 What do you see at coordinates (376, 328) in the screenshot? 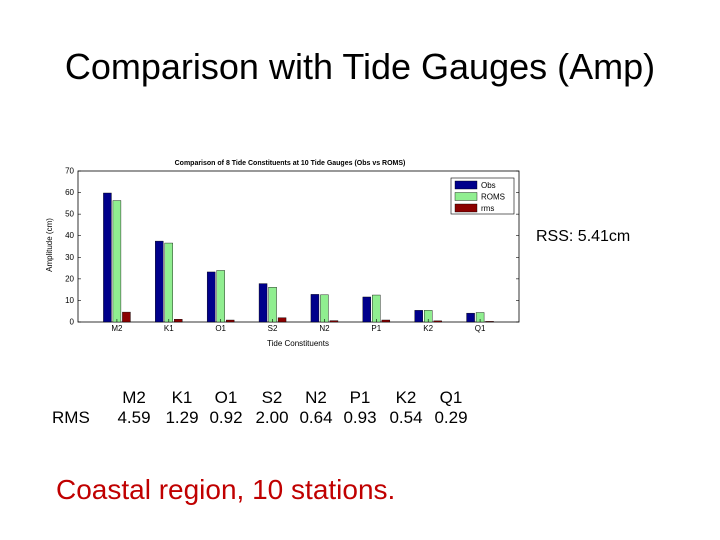
I see `x-tick-label: P1` at bounding box center [376, 328].